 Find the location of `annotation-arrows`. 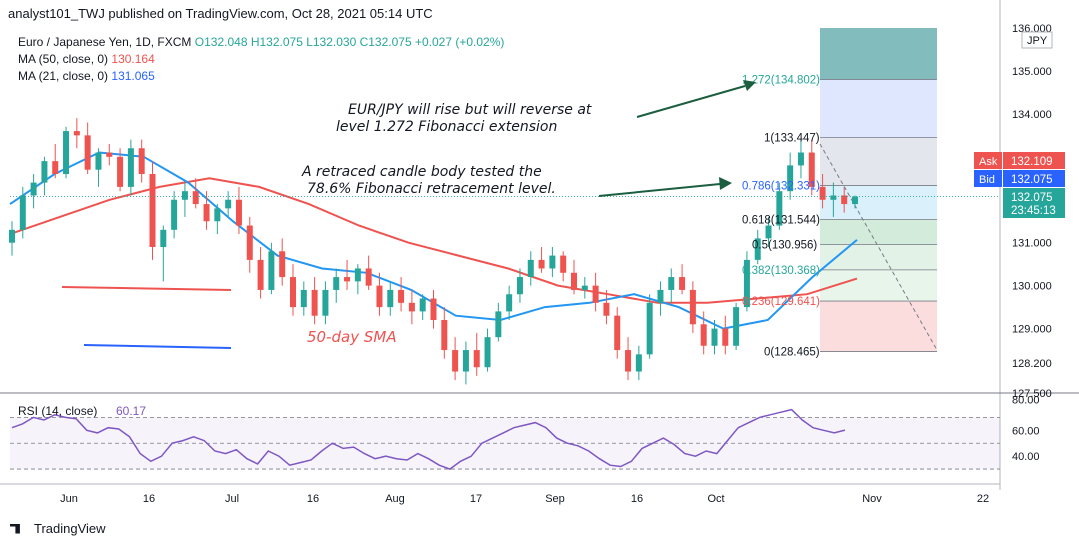

annotation-arrows is located at coordinates (677, 138).